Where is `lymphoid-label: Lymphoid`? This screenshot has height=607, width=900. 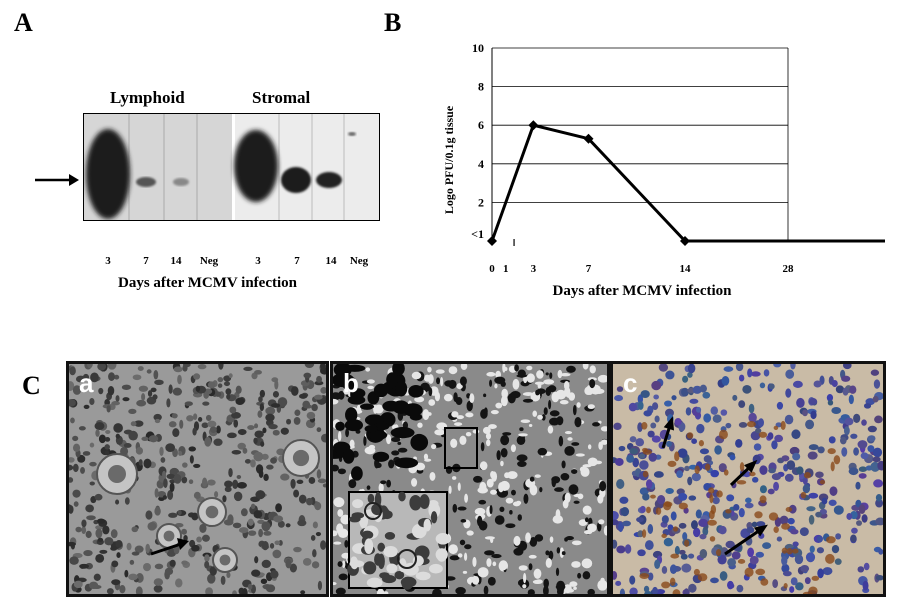
lymphoid-label: Lymphoid is located at coordinates (147, 97).